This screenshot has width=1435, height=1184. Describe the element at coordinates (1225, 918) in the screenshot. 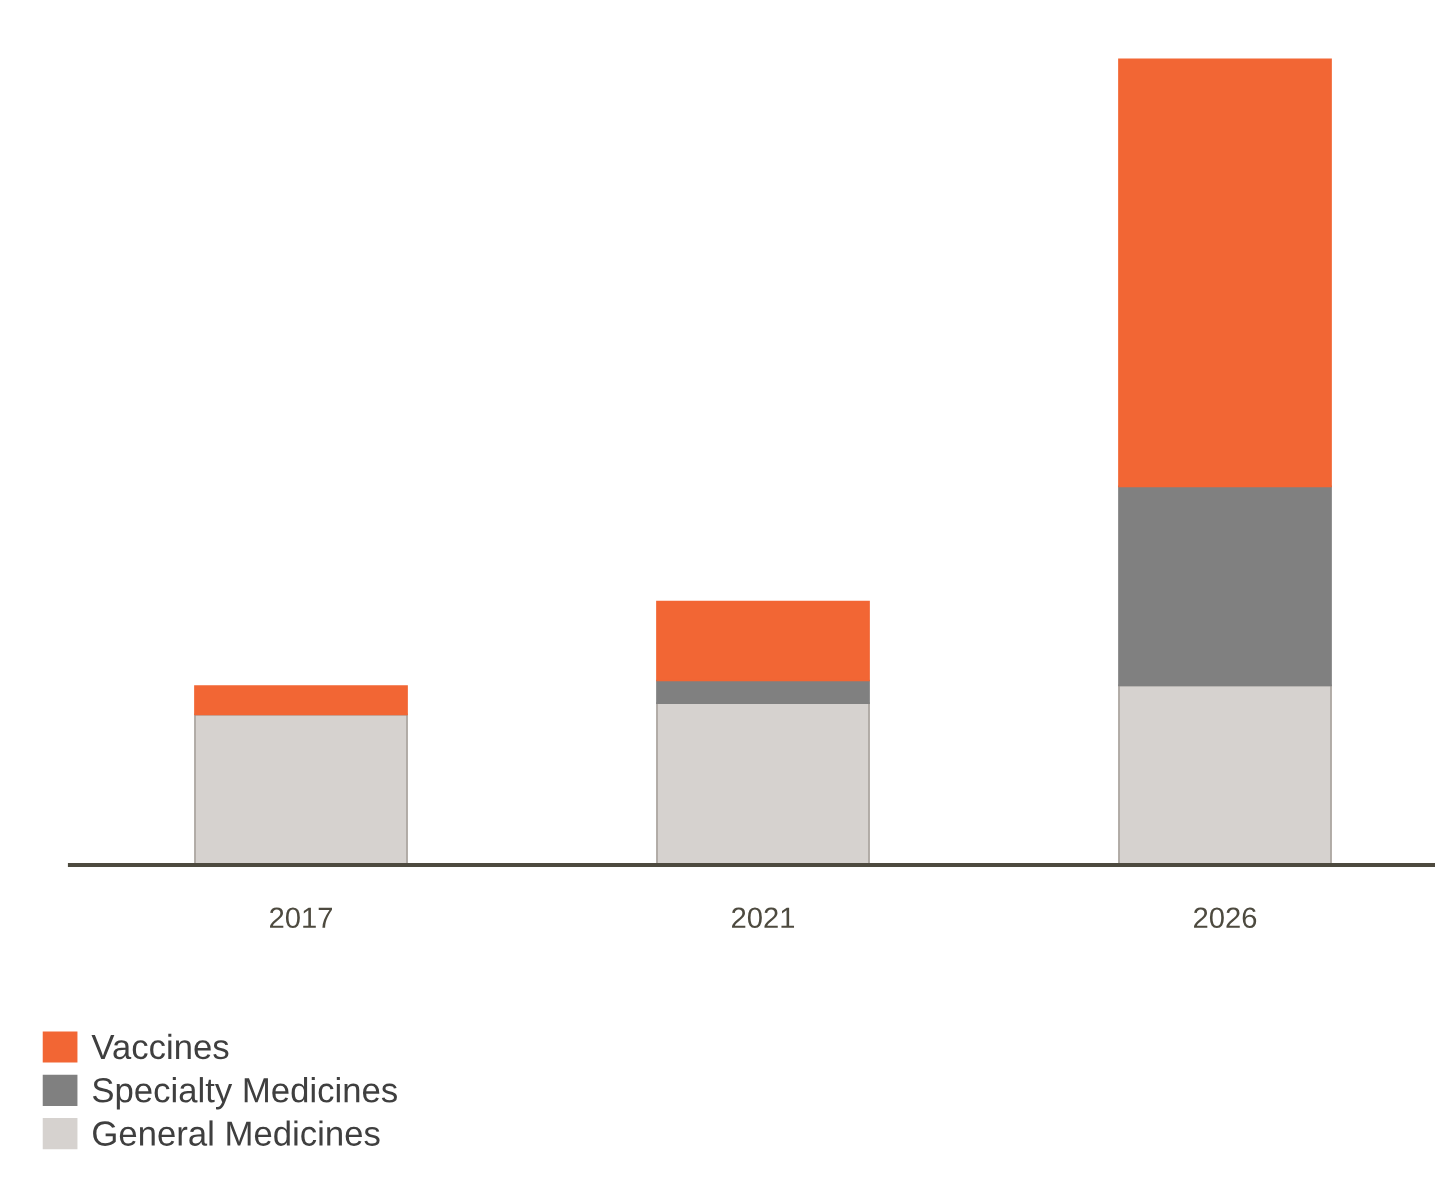

I see `x-tick-label: 2026` at that location.